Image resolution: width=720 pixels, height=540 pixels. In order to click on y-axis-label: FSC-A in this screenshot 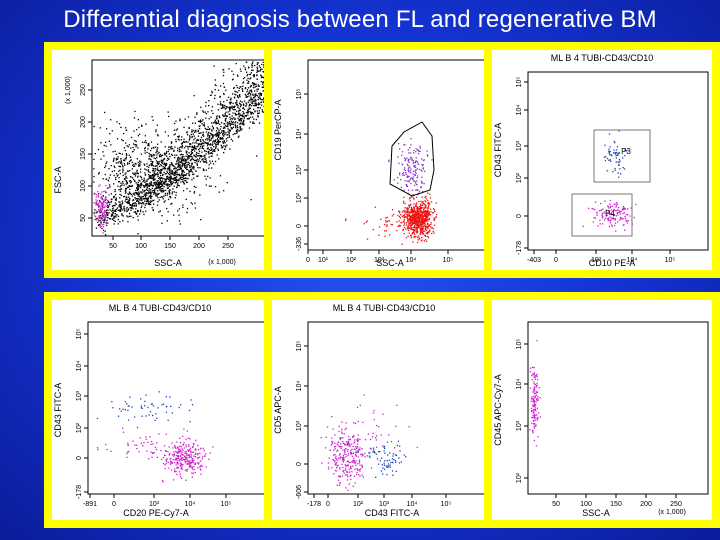, I will do `click(58, 180)`.